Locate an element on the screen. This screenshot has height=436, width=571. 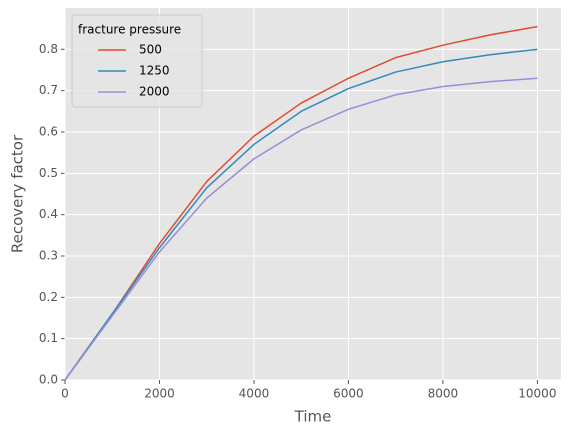
legend-label: 500 is located at coordinates (150, 50).